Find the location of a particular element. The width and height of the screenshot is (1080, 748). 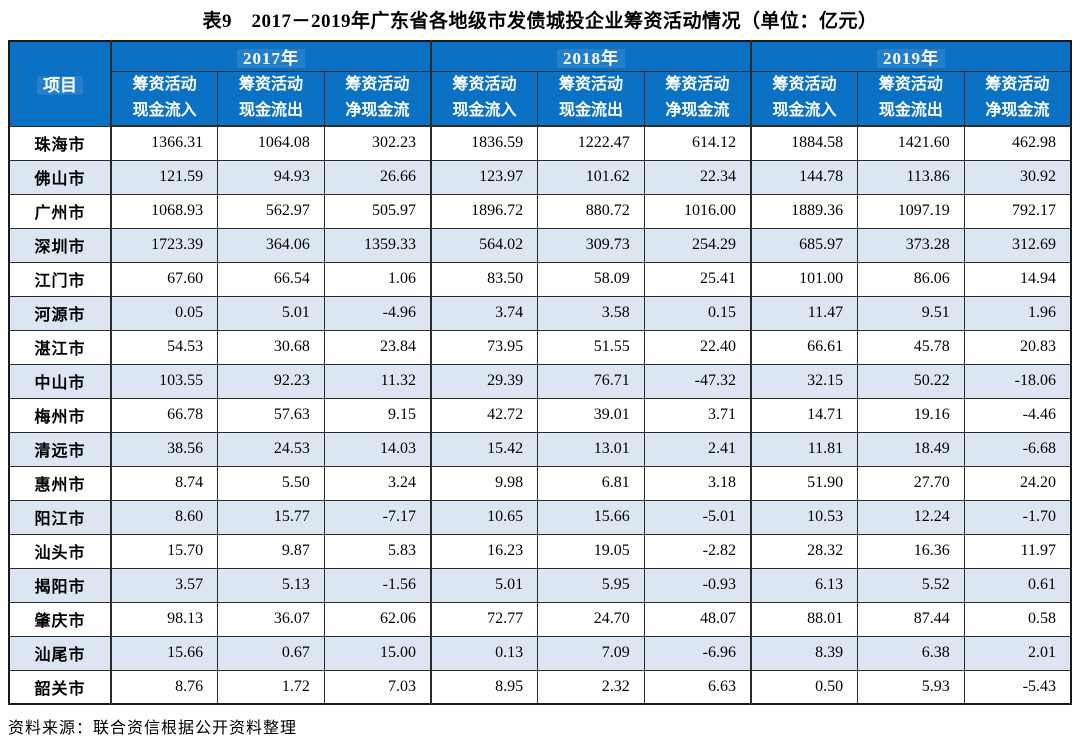

value-cell: 67.60 is located at coordinates (164, 279).